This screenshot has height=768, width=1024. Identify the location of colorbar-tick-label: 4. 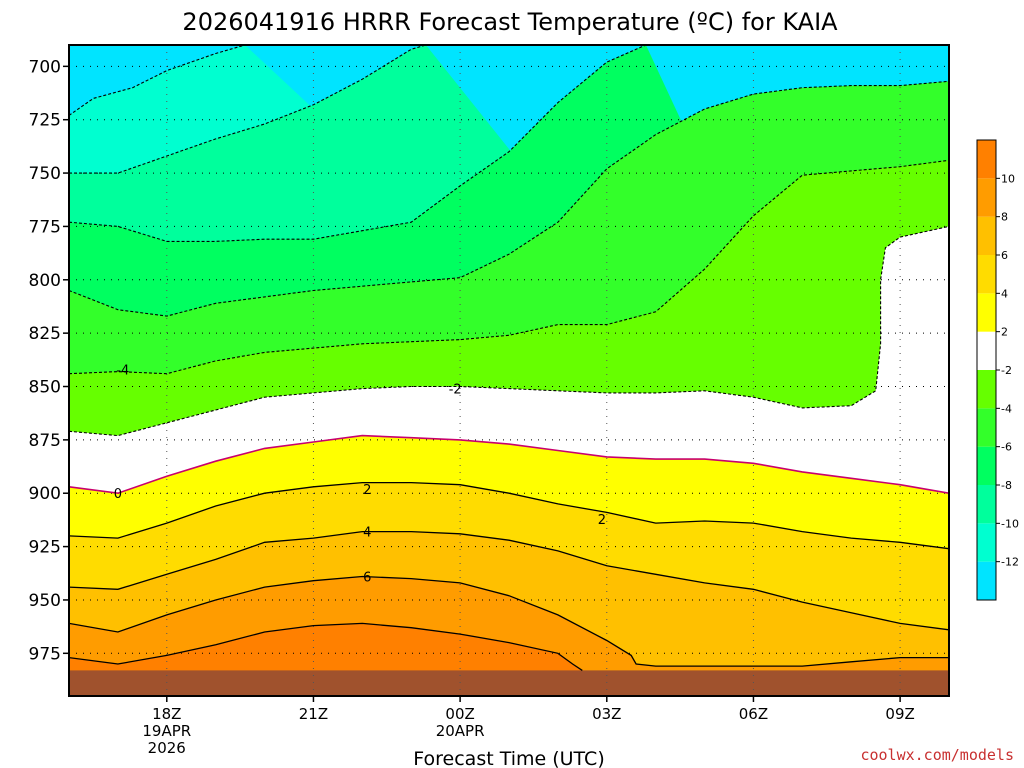
(1004, 293).